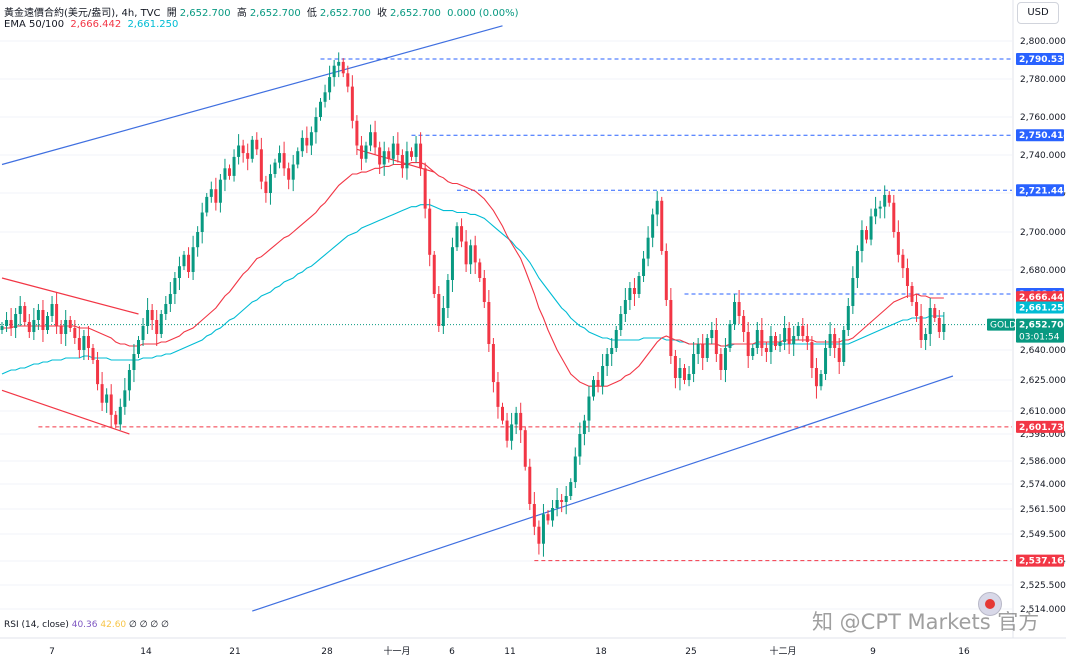 Image resolution: width=1066 pixels, height=661 pixels. I want to click on y-tick-label: 2,760.000, so click(1043, 118).